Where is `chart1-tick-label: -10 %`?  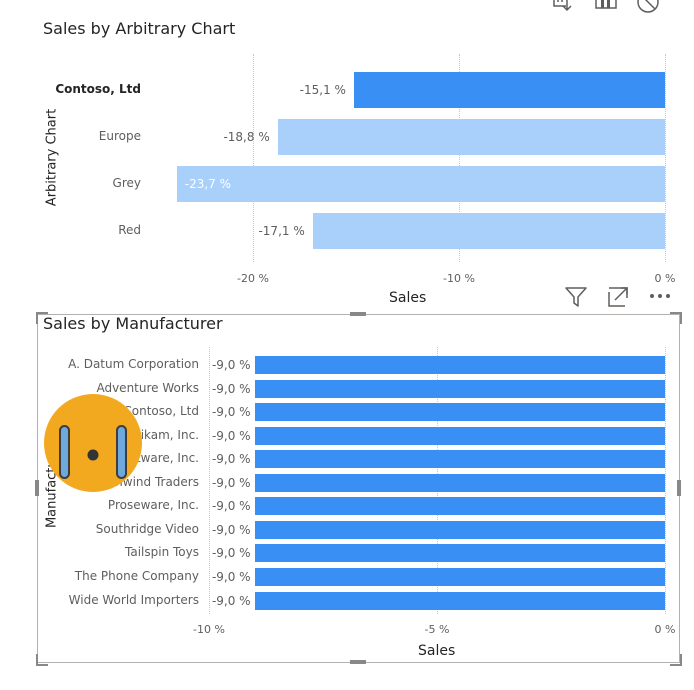
chart1-tick-label: -10 % is located at coordinates (459, 278).